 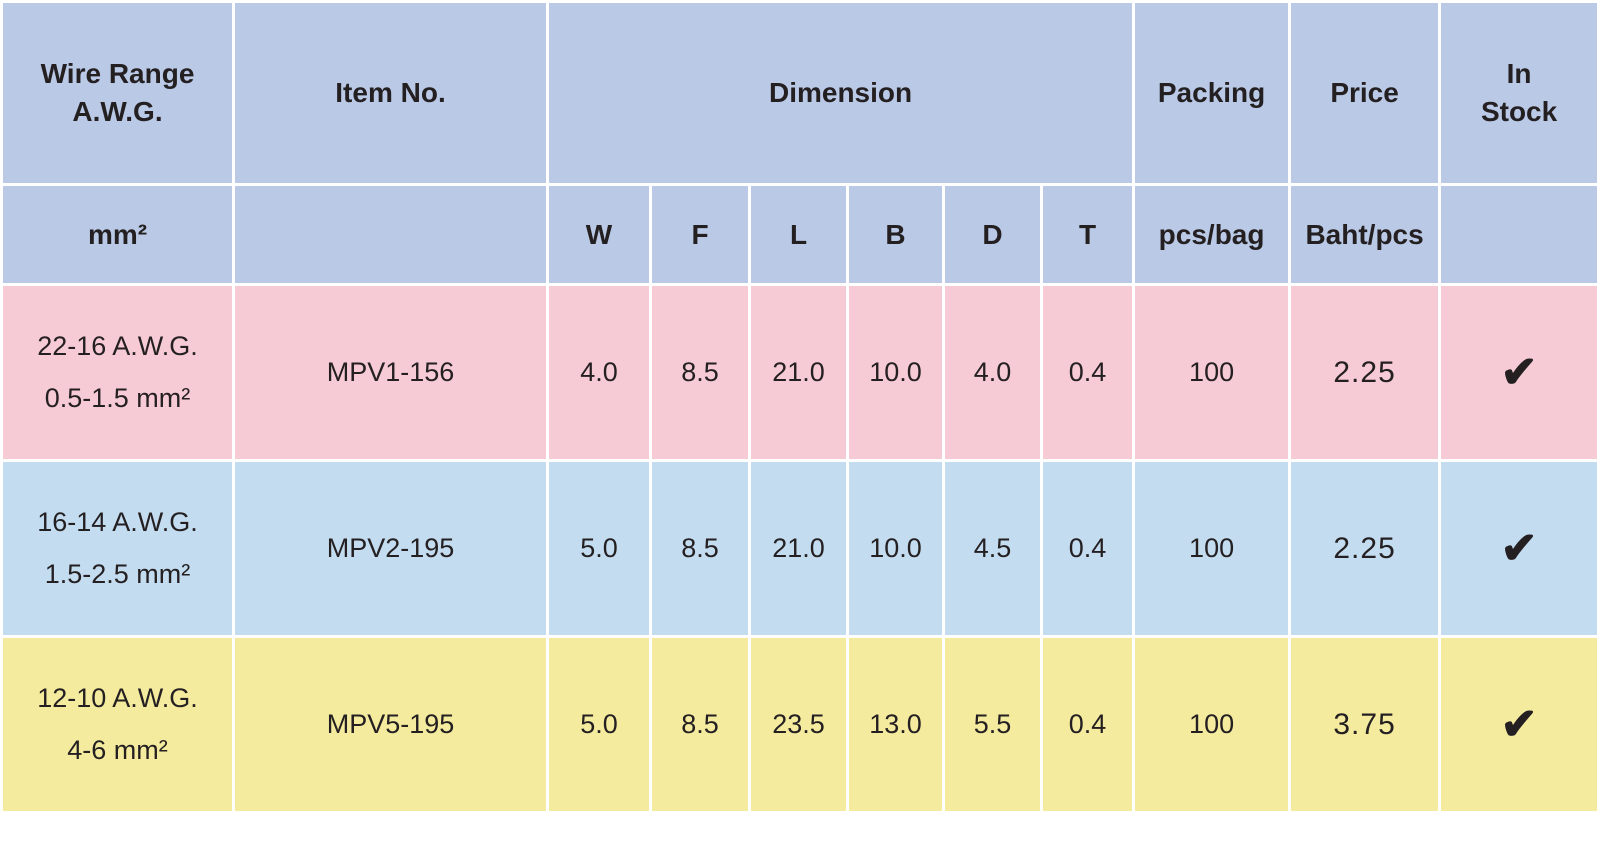 I want to click on header-dimension: Dimension, so click(x=840, y=93).